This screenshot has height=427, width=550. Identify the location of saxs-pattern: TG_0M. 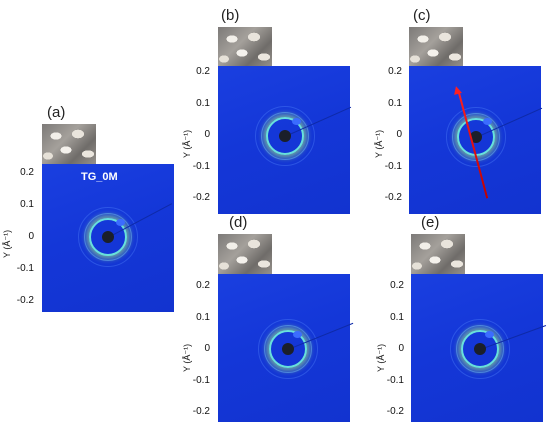
(108, 238).